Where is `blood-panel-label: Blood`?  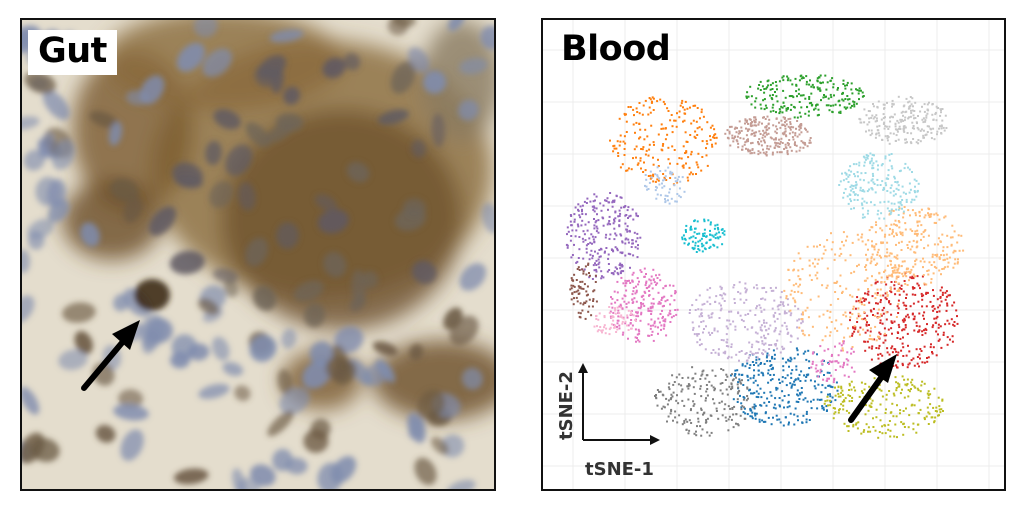 blood-panel-label: Blood is located at coordinates (616, 49).